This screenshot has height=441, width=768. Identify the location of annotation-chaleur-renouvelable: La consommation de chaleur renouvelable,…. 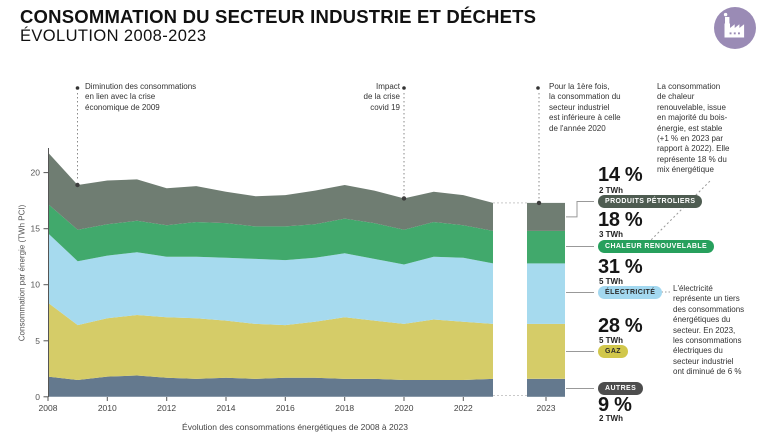
(693, 128).